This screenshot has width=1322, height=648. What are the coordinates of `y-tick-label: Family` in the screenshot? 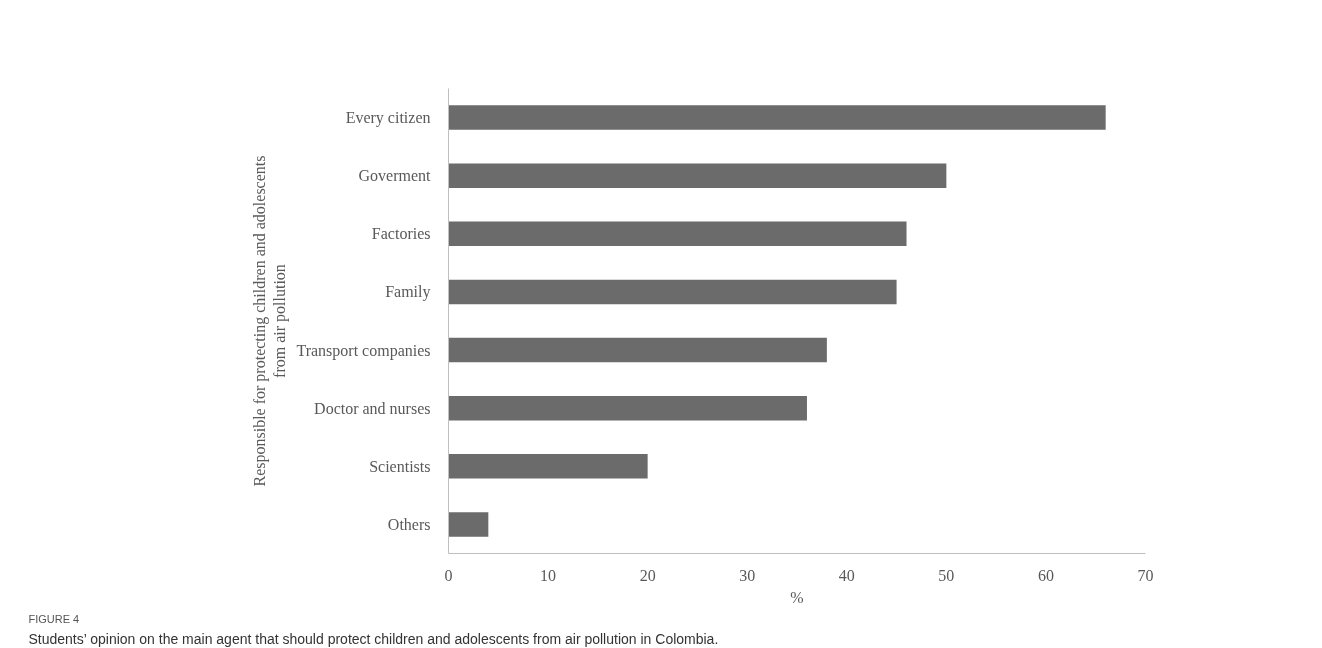 It's located at (408, 292).